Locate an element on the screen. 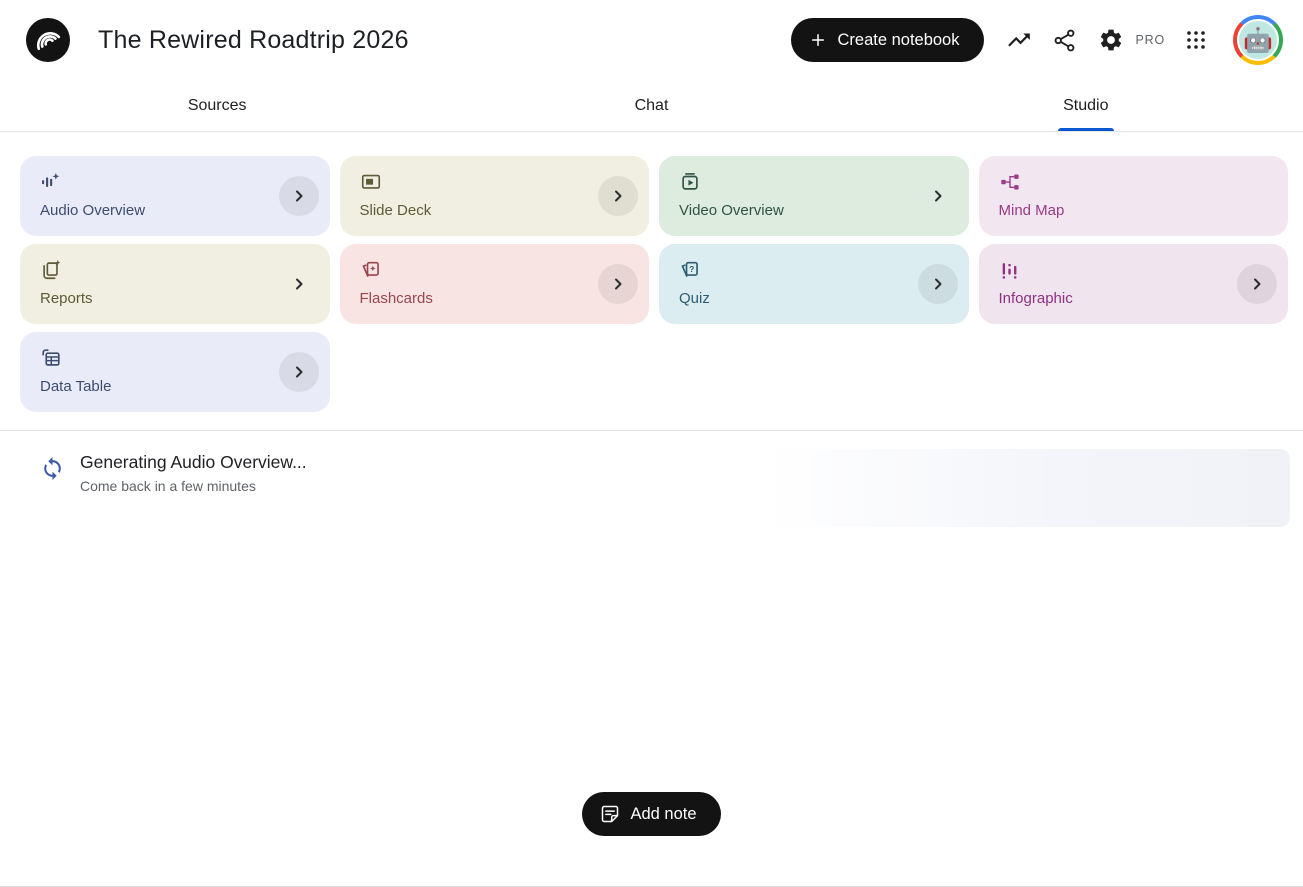 The height and width of the screenshot is (887, 1303). flashcards-icon is located at coordinates (370, 269).